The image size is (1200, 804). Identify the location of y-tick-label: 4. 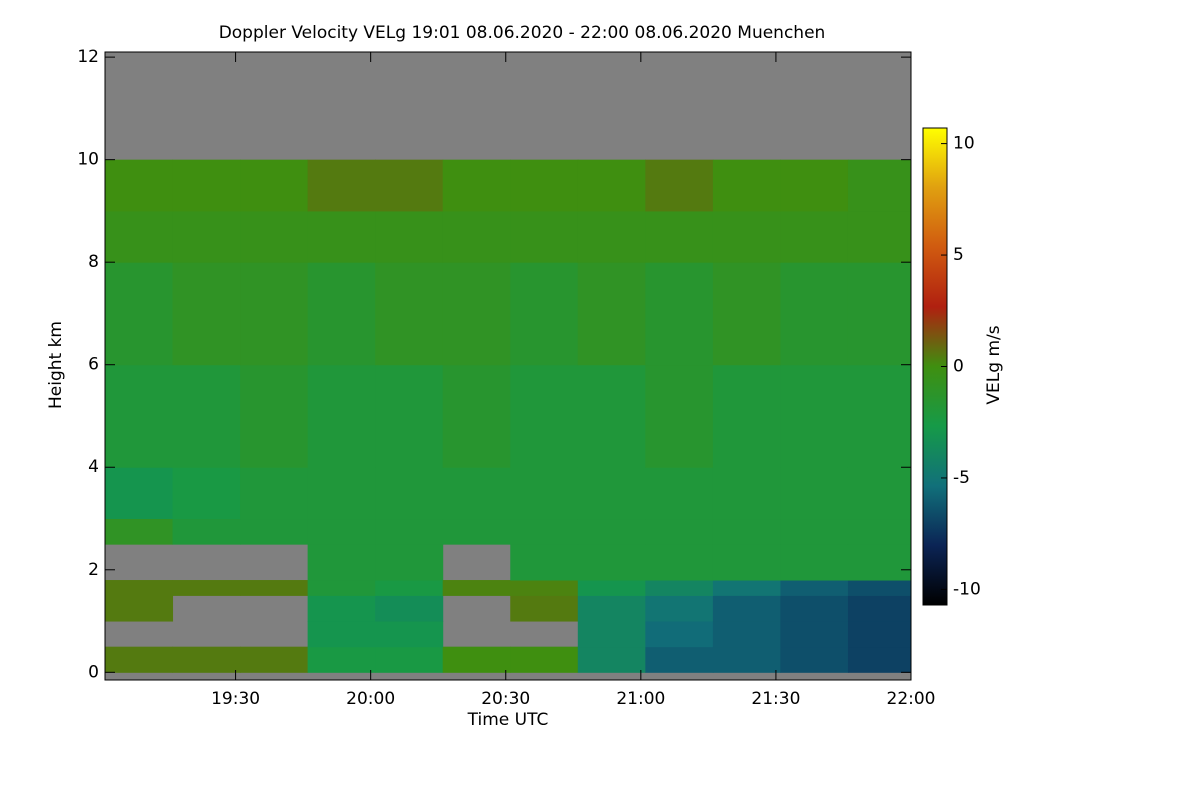
(93, 467).